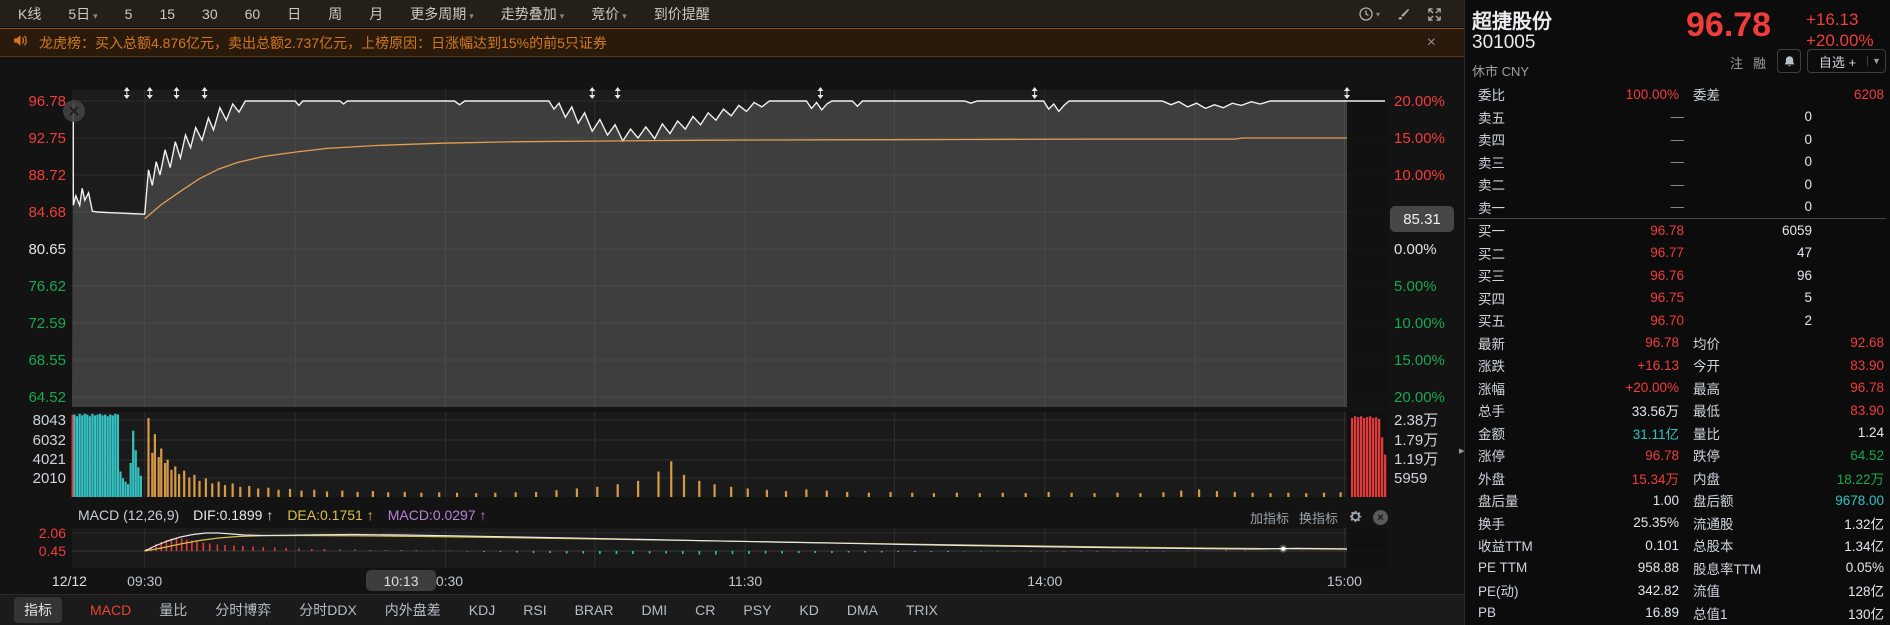 Image resolution: width=1890 pixels, height=625 pixels. What do you see at coordinates (1369, 14) in the screenshot?
I see `clock-icon: ▾` at bounding box center [1369, 14].